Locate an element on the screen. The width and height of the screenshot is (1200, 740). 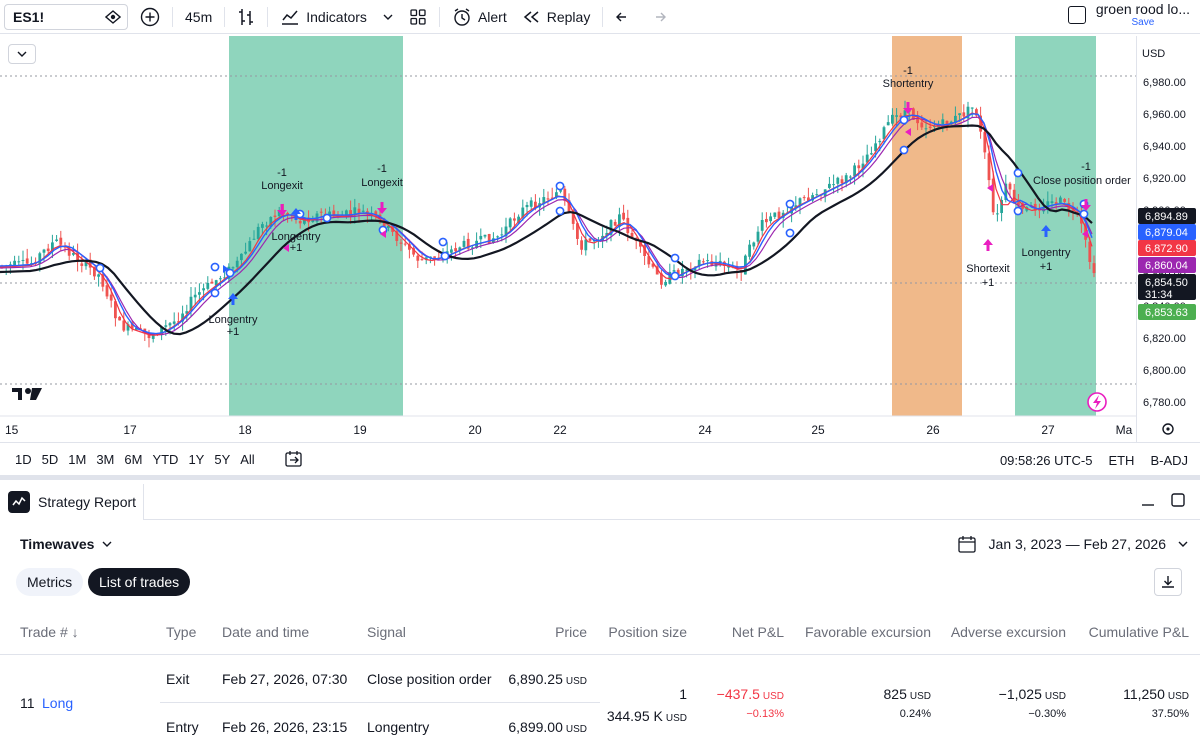
compare-eye-icon is located at coordinates (113, 16).